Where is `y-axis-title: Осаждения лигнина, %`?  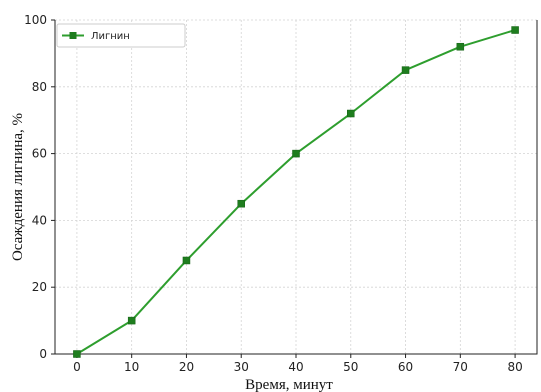 y-axis-title: Осаждения лигнина, % is located at coordinates (18, 187).